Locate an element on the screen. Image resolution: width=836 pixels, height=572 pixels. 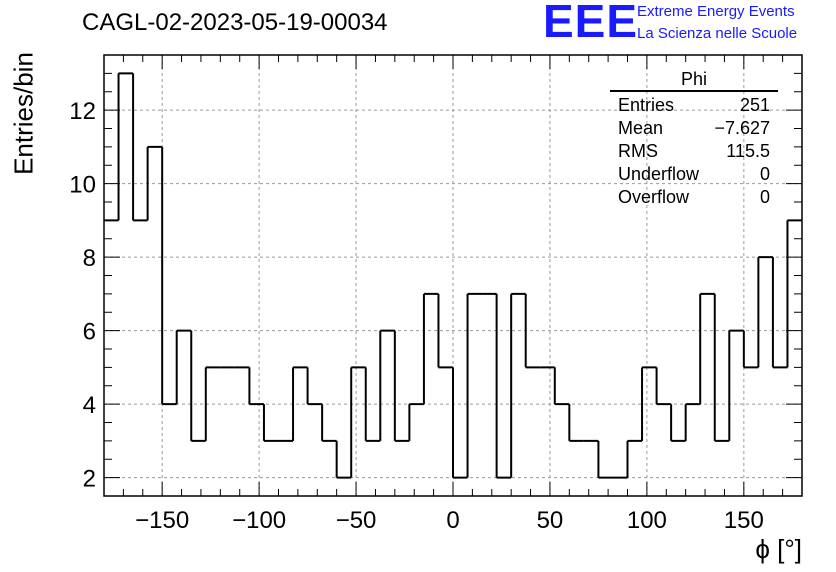
logo-subtitle-2: La Scienza nelle Scuole is located at coordinates (717, 33).